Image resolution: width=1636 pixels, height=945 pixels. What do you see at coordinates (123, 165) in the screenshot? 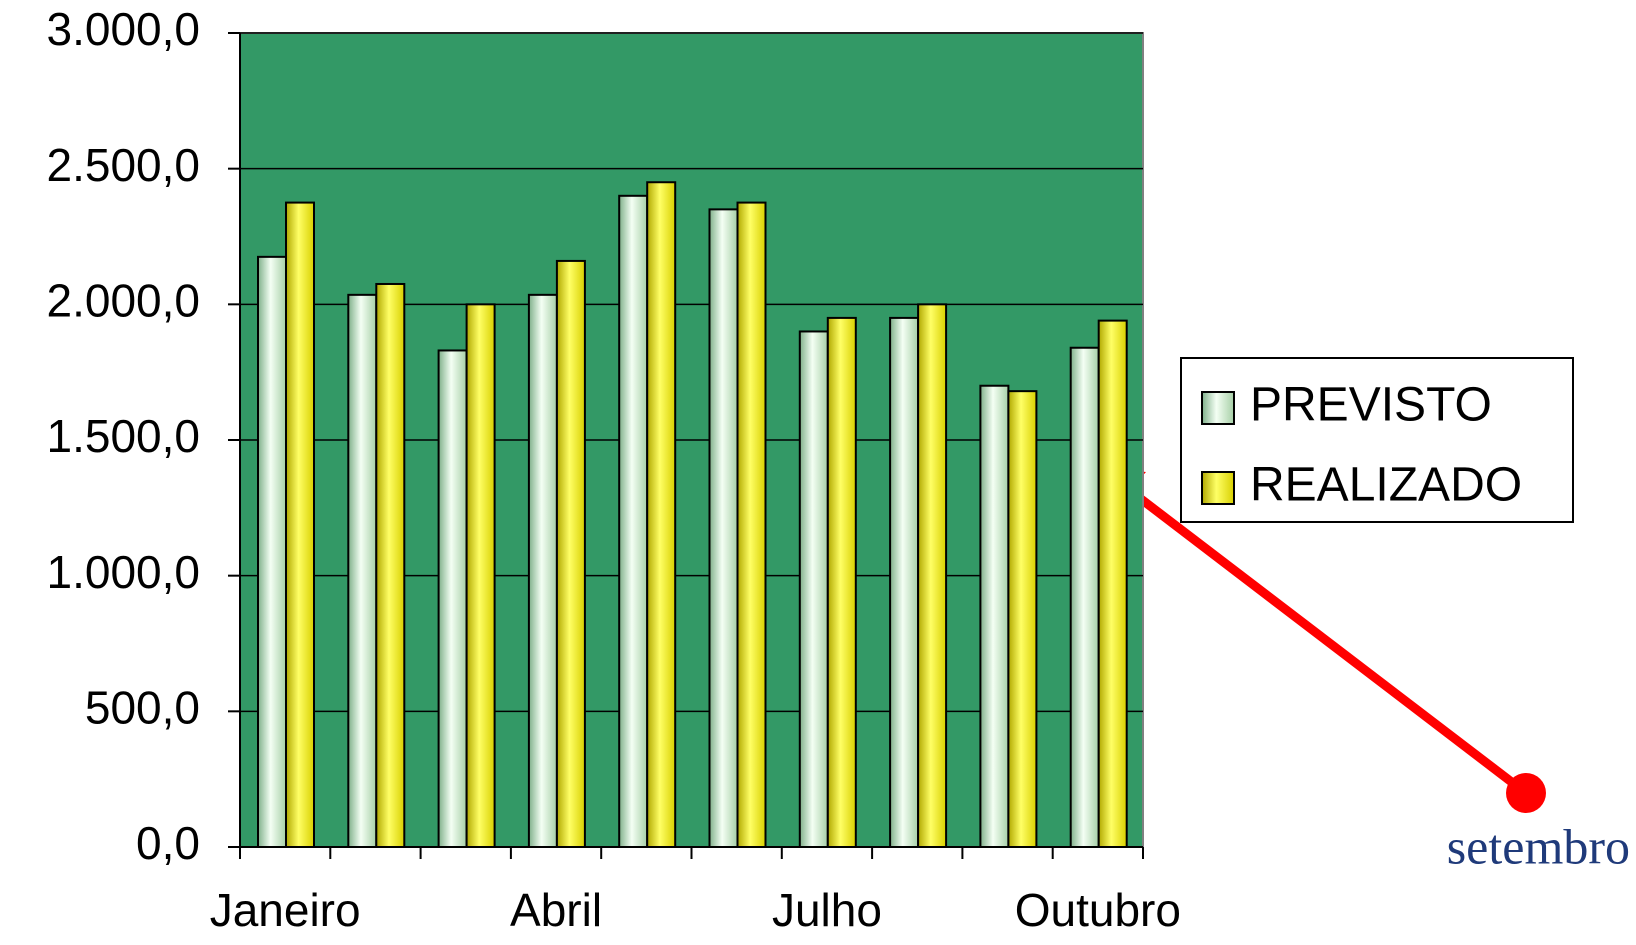
I see `y-tick-label: 2.500,0` at bounding box center [123, 165].